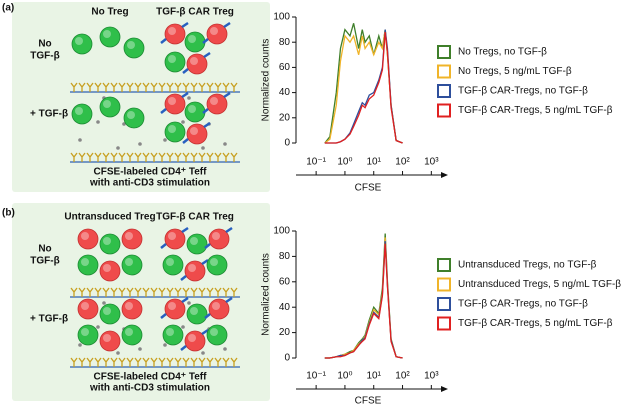  Describe the element at coordinates (8, 8) in the screenshot. I see `panel-label: (a)` at that location.